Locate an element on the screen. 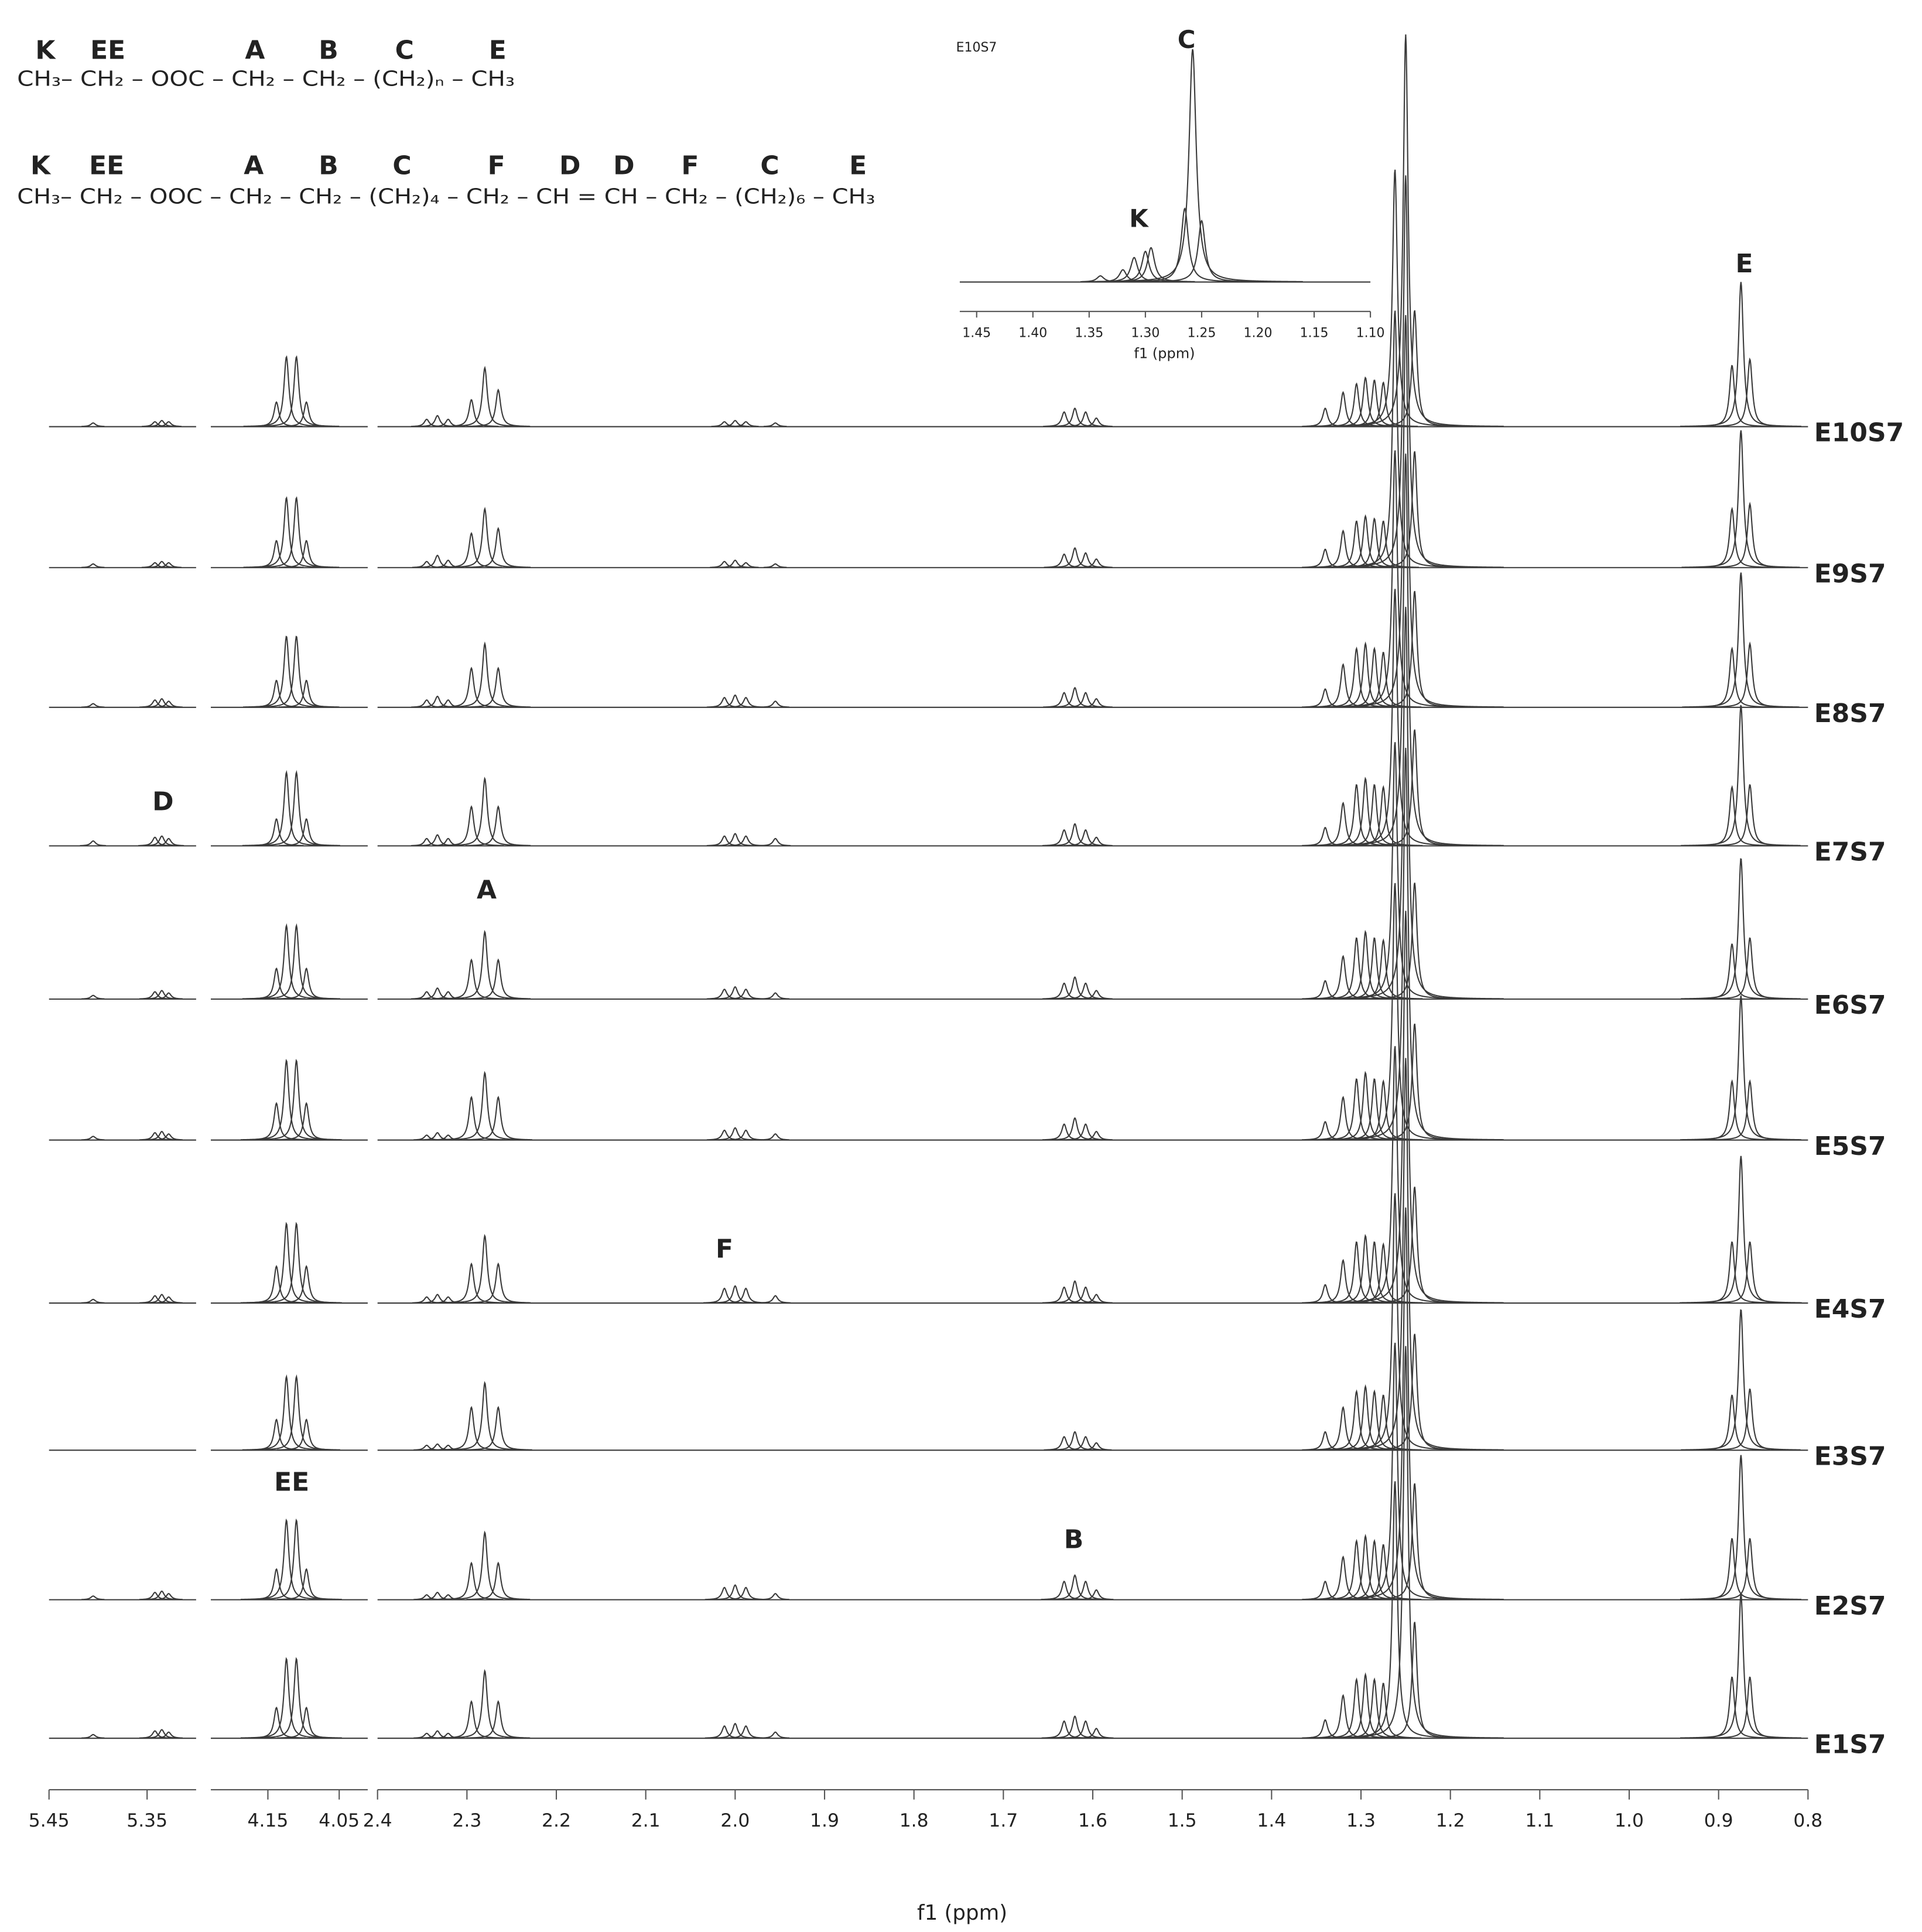 This screenshot has width=1922, height=1932. peak-label: F is located at coordinates (725, 1249).